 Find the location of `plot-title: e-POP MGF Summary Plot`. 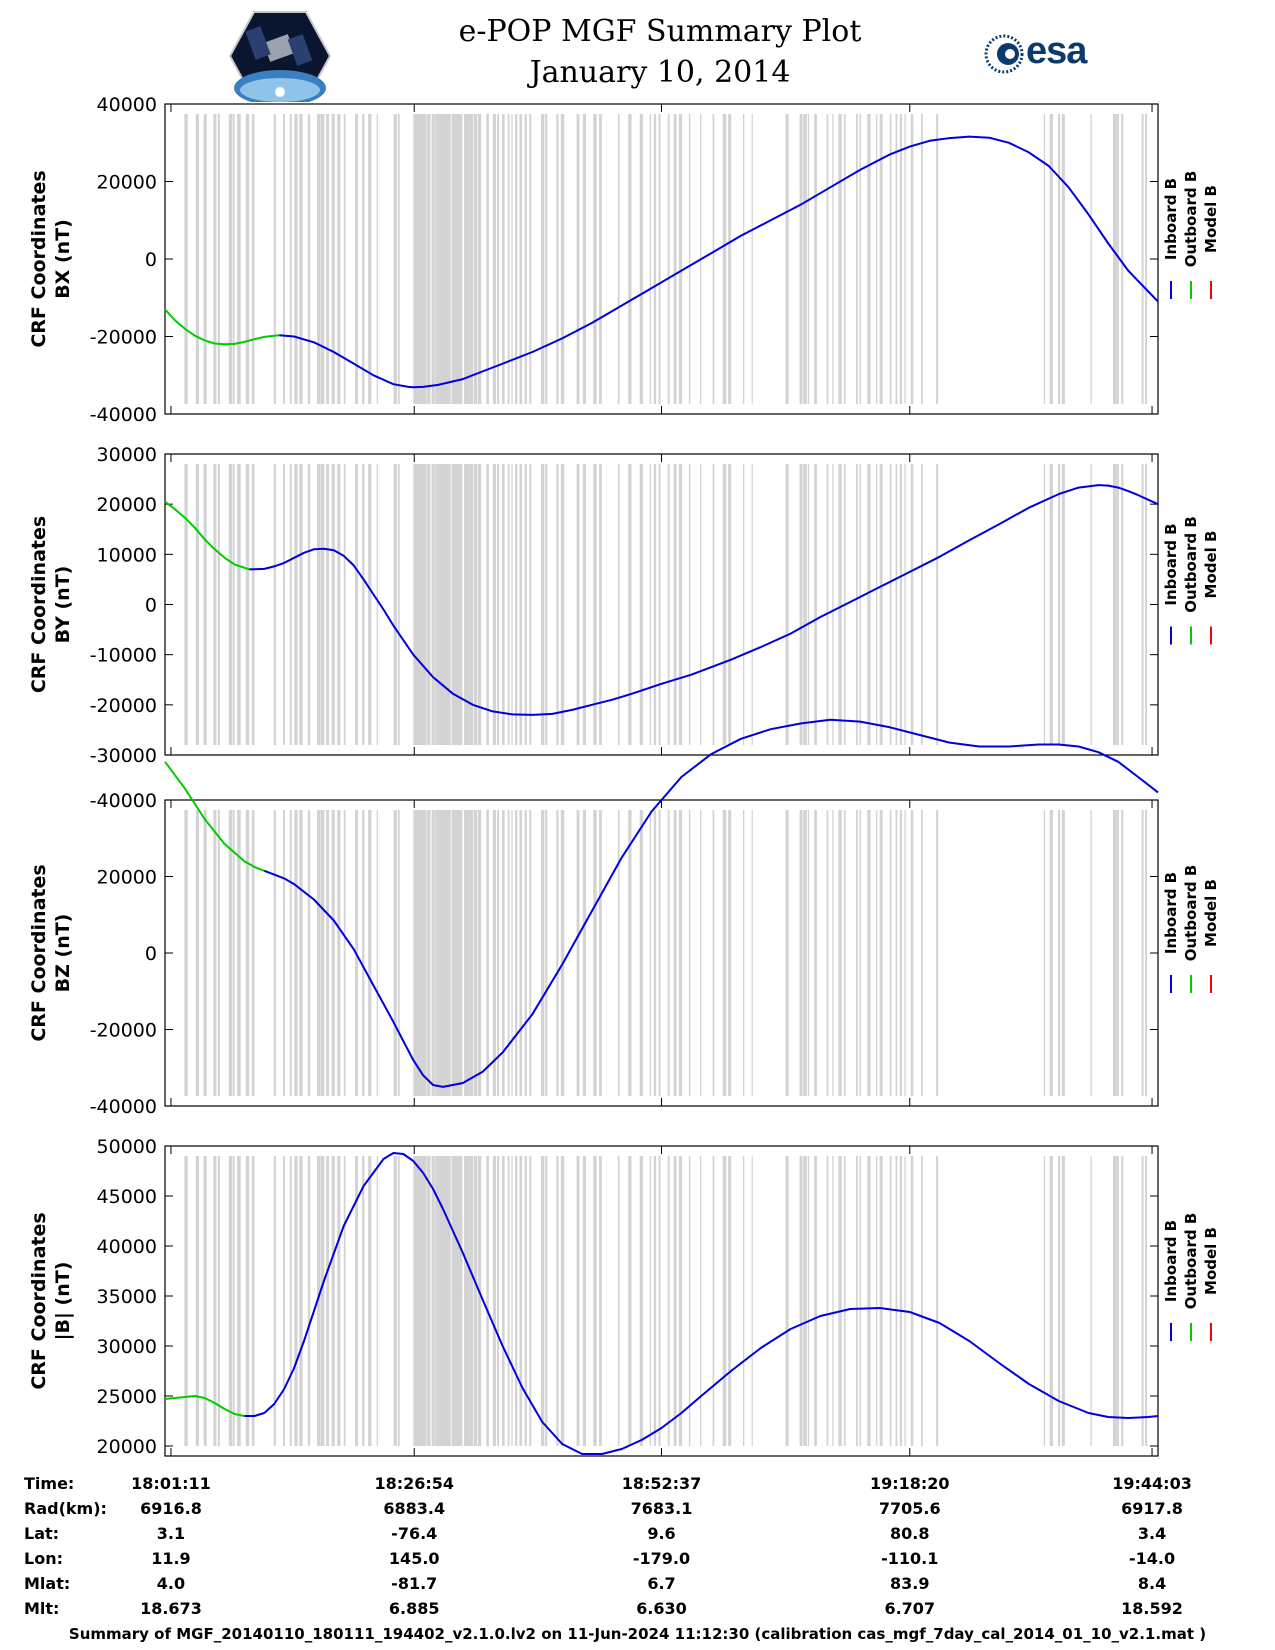

plot-title: e-POP MGF Summary Plot is located at coordinates (660, 31).